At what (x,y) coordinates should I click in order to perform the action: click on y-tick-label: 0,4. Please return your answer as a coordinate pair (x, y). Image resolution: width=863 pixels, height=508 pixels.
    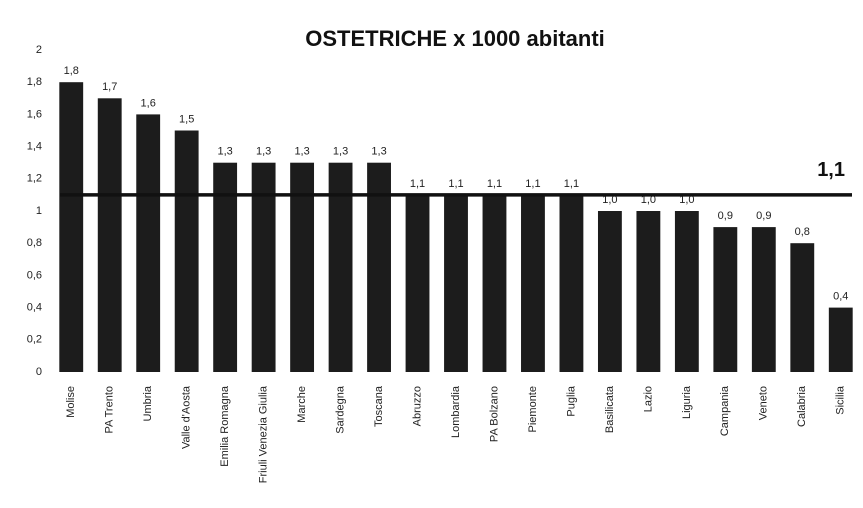
    Looking at the image, I should click on (34, 308).